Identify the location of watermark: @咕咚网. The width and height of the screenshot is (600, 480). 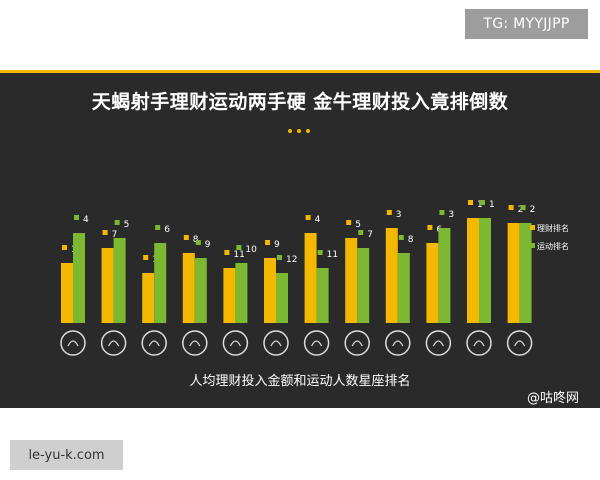
(553, 398).